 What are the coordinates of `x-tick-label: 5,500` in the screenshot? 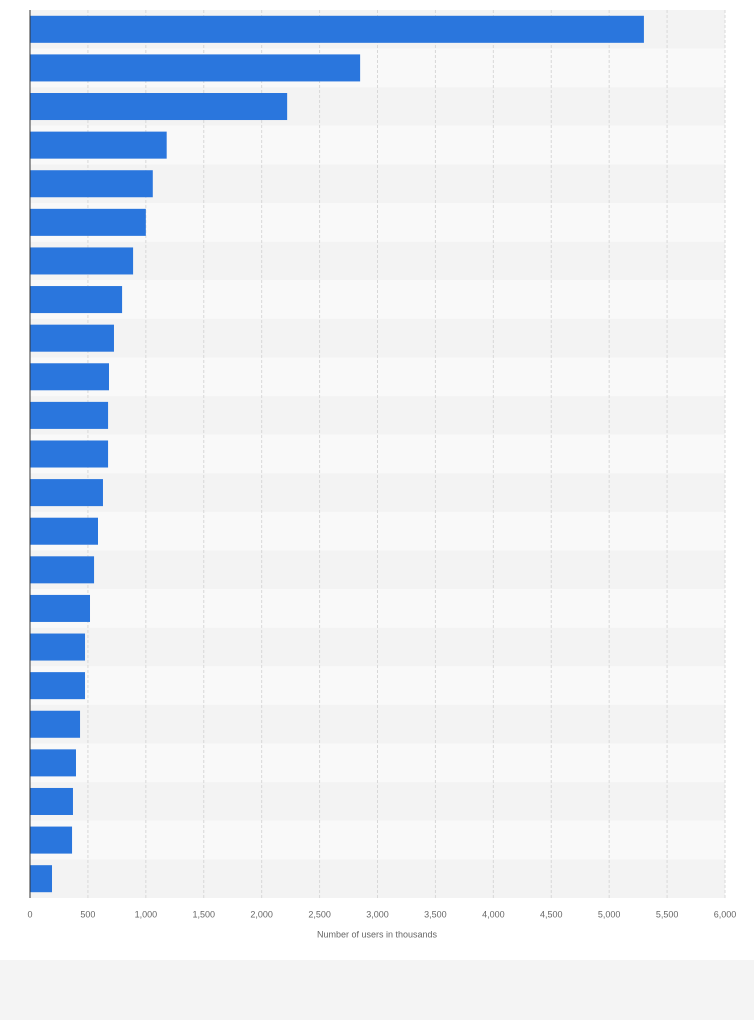 It's located at (667, 914).